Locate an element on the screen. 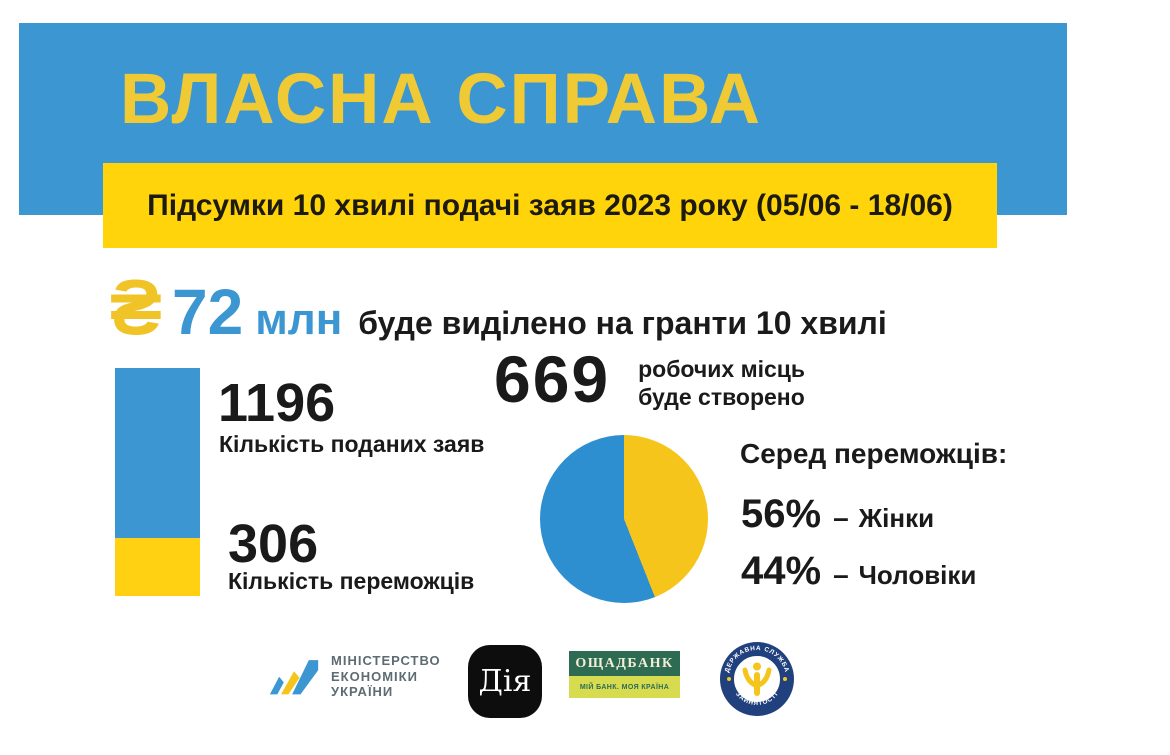 The width and height of the screenshot is (1170, 755). women-percent: 56% is located at coordinates (781, 514).